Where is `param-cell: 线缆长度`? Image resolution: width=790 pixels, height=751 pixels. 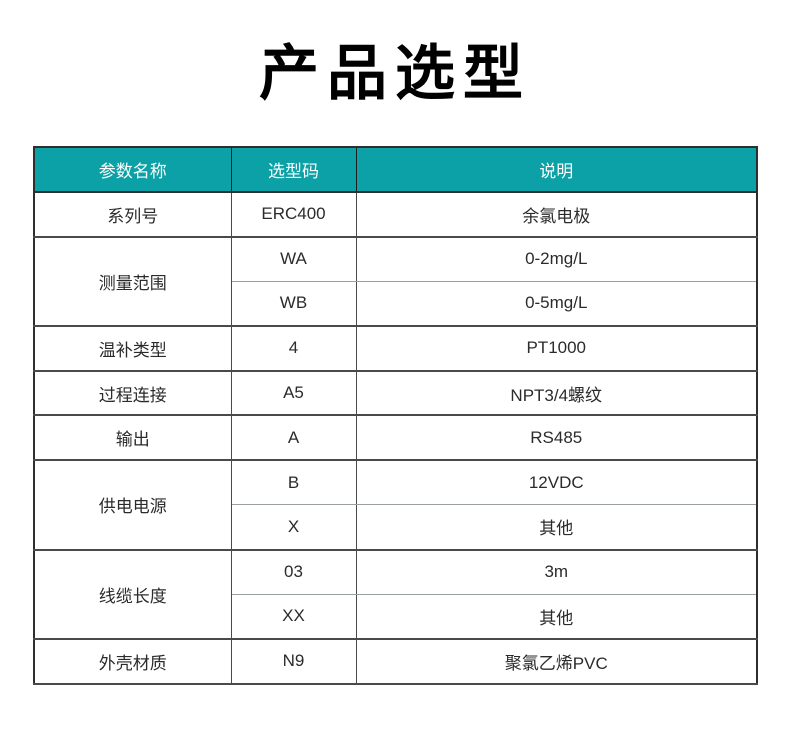 param-cell: 线缆长度 is located at coordinates (132, 594).